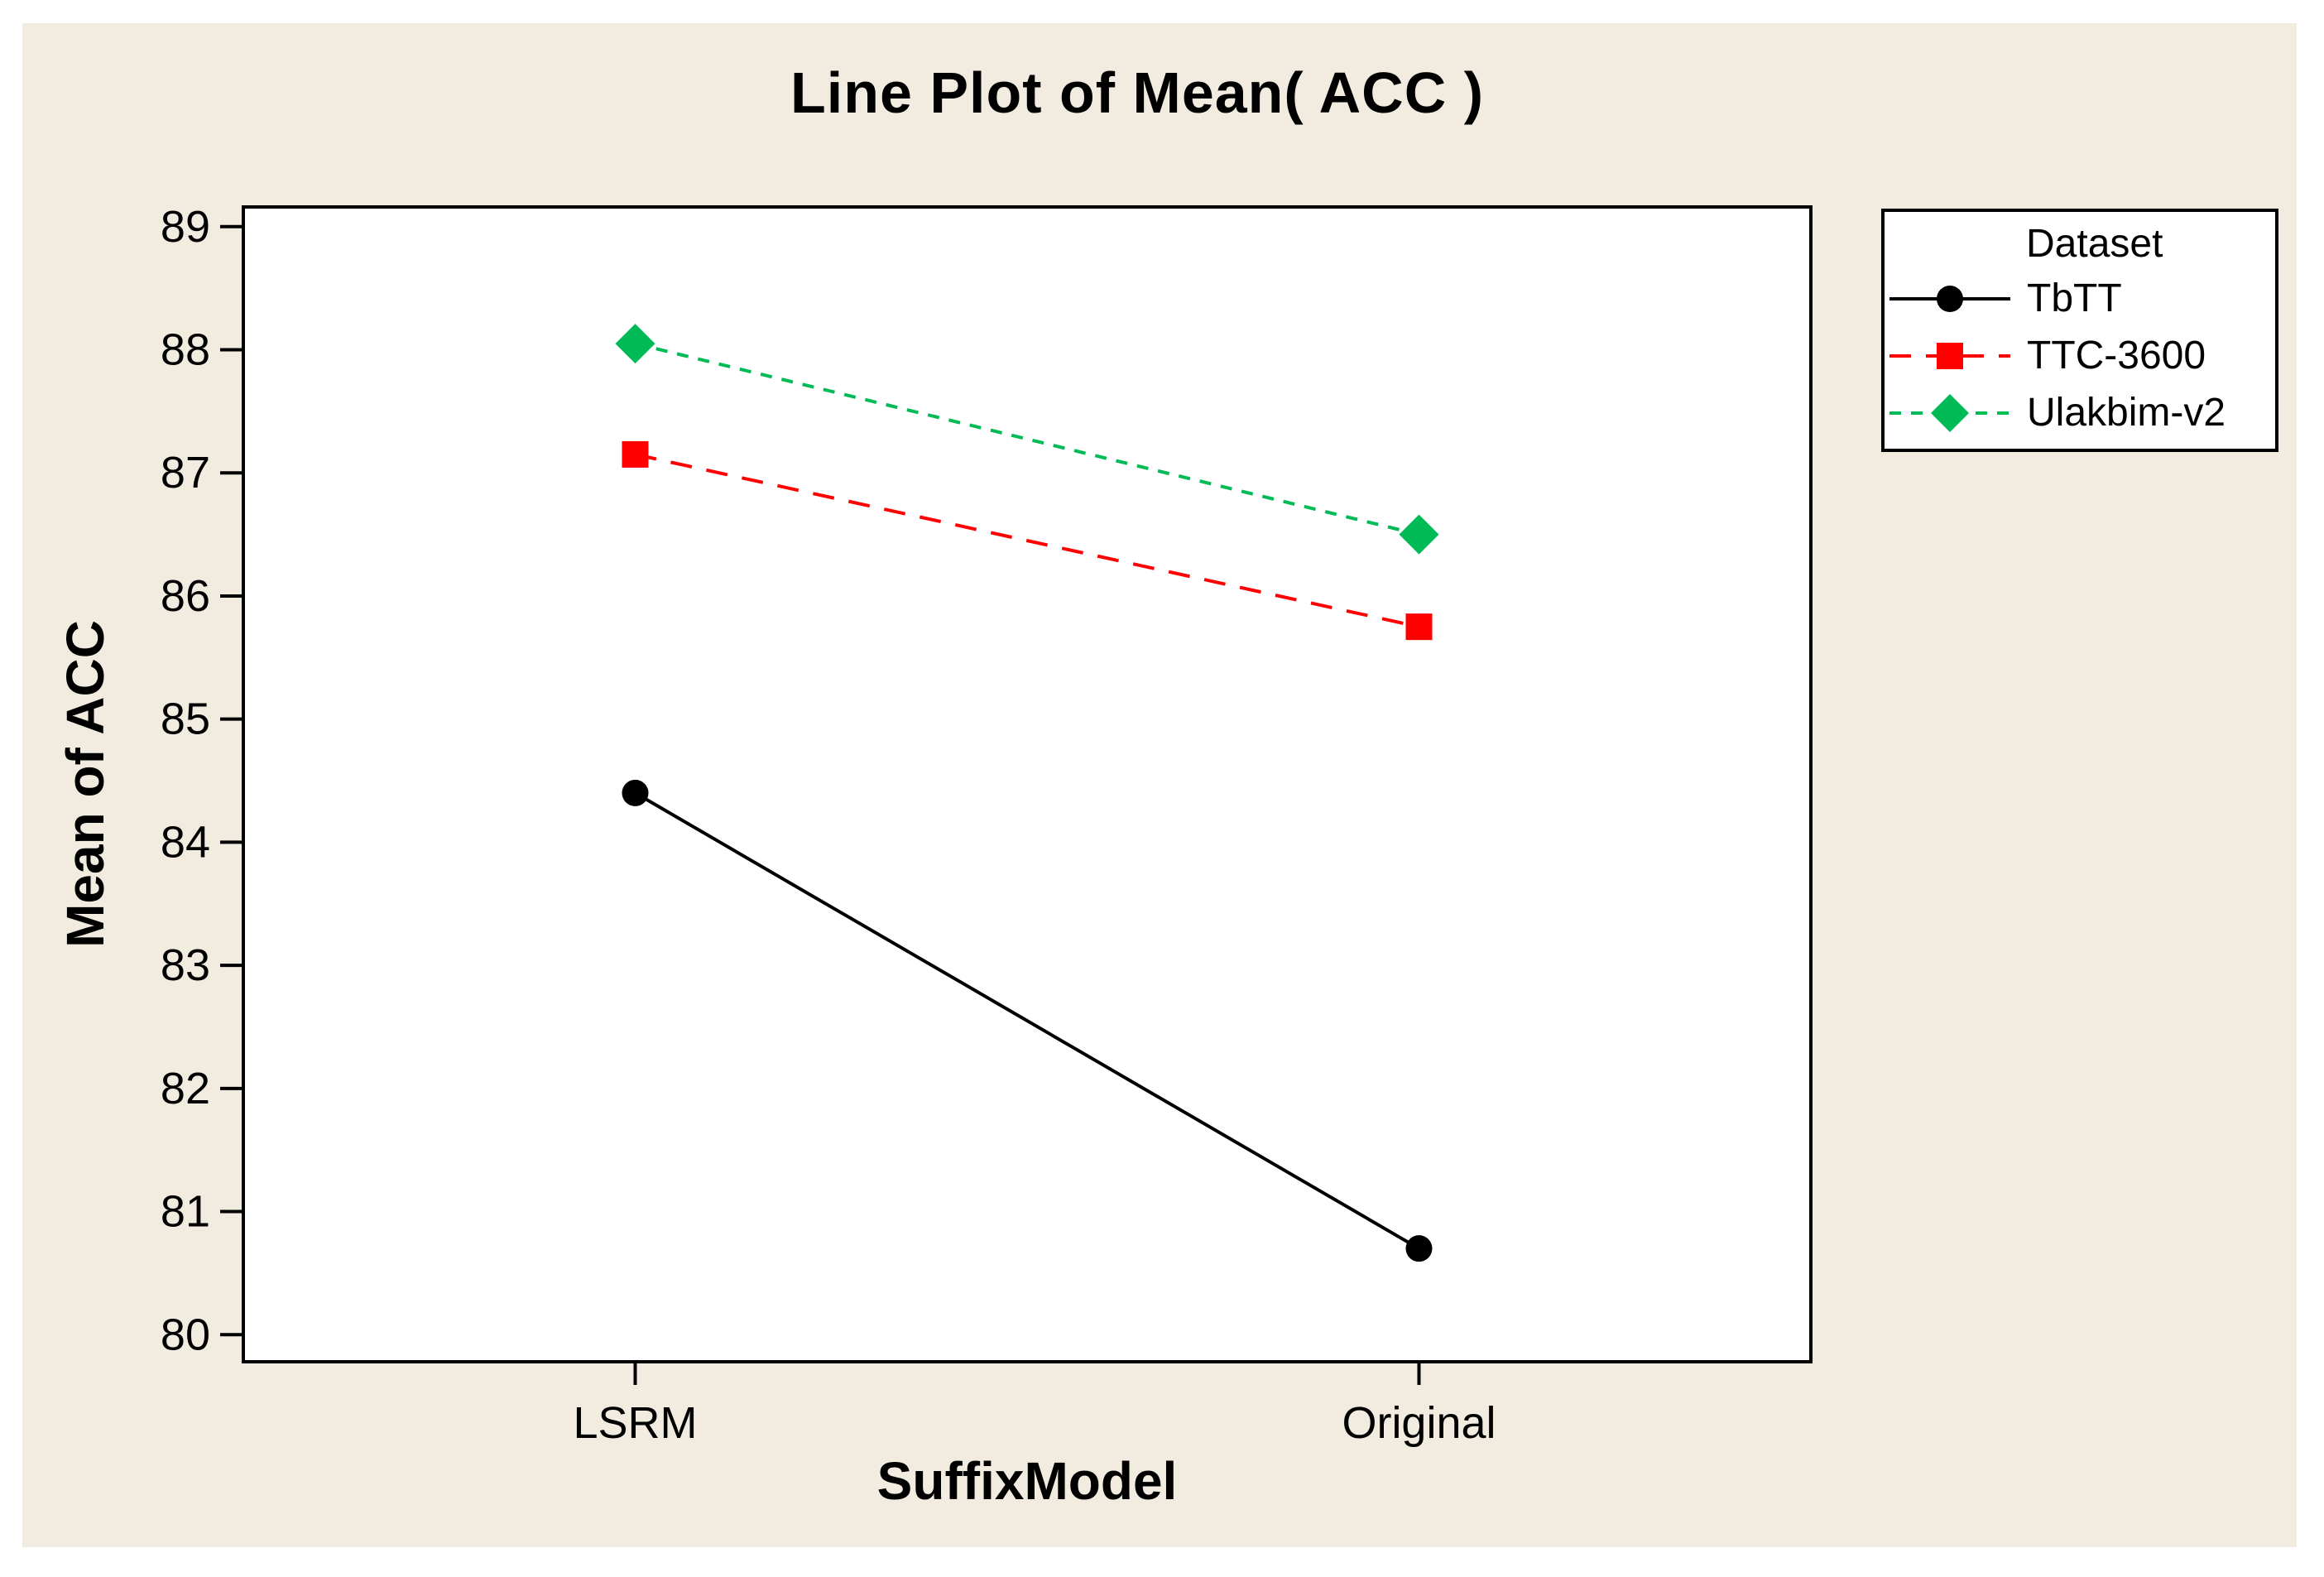 The image size is (2324, 1577). I want to click on legend-title: Dataset, so click(2094, 244).